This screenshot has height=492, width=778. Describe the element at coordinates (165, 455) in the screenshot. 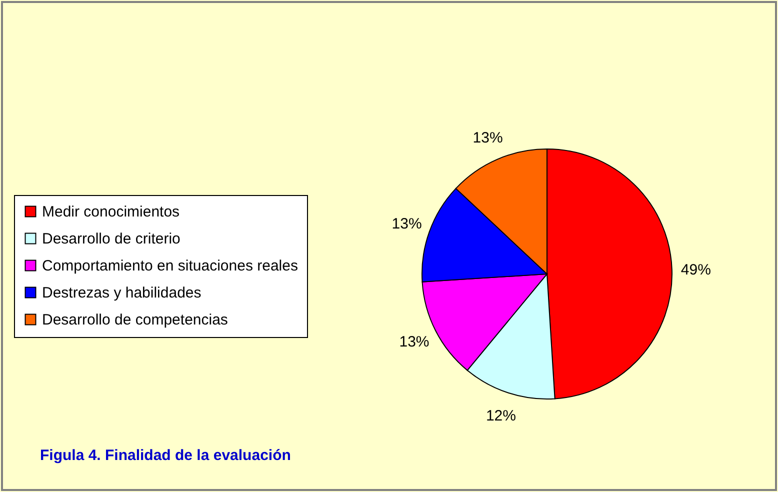

I see `text: Figula 4. Finalidad de la evaluación` at that location.